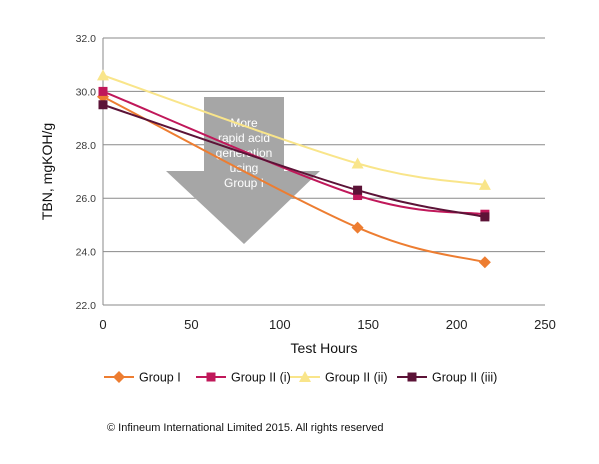 The image size is (599, 464). I want to click on y-tick-label: 22.0, so click(86, 306).